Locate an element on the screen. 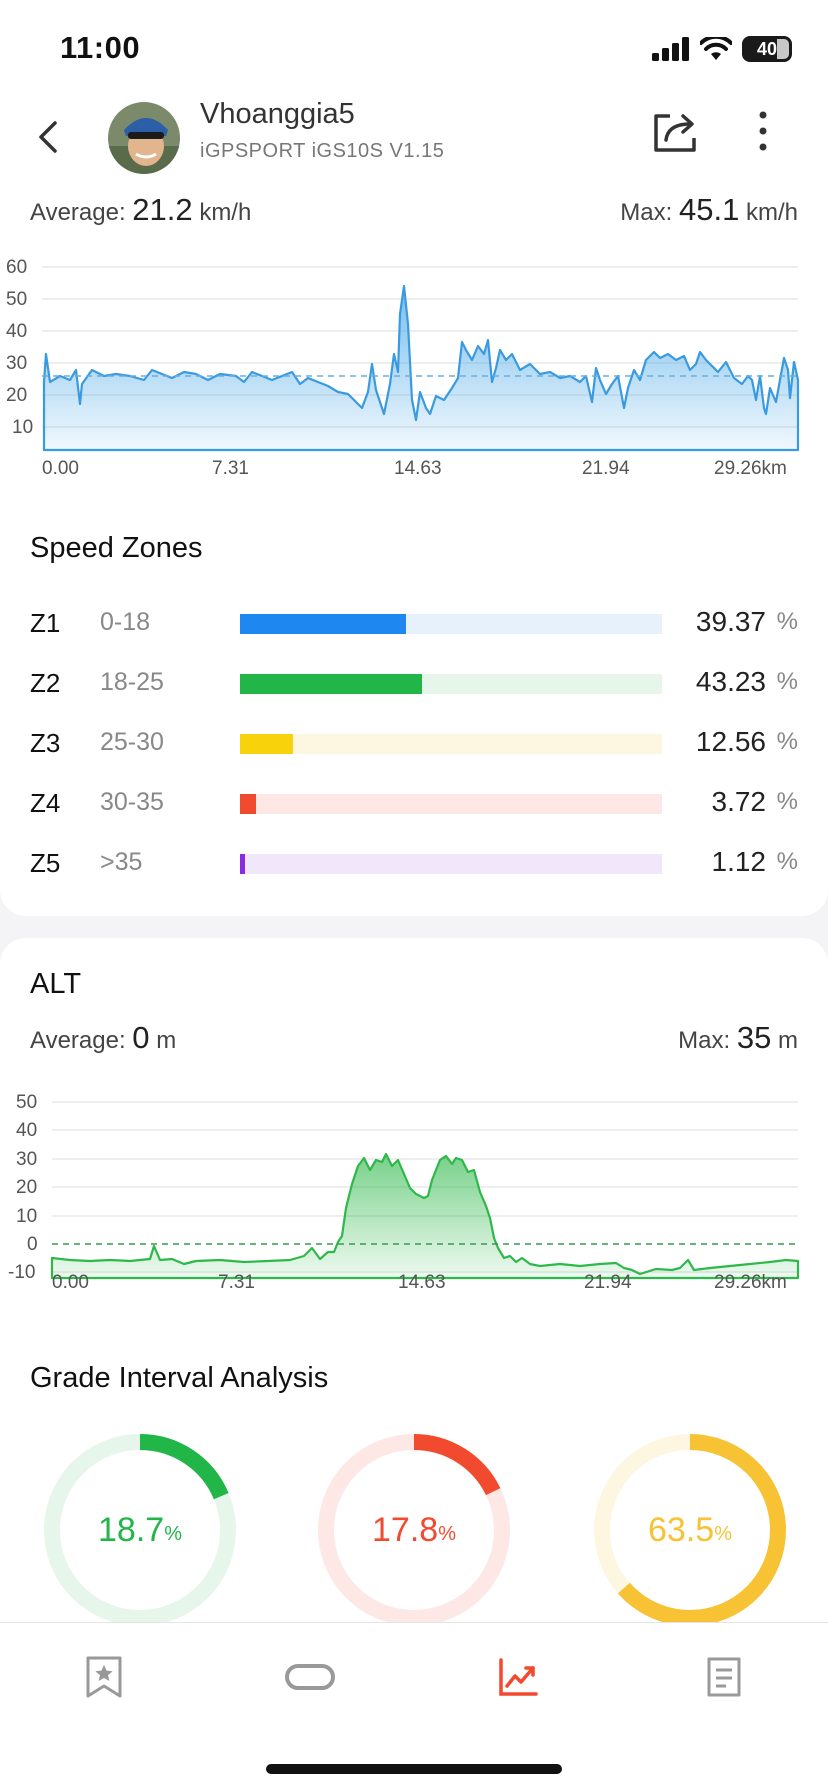 The image size is (828, 1792). altitude-x-ticks: 0.00 7.31 14.63 21.94 29.26km is located at coordinates (419, 1282).